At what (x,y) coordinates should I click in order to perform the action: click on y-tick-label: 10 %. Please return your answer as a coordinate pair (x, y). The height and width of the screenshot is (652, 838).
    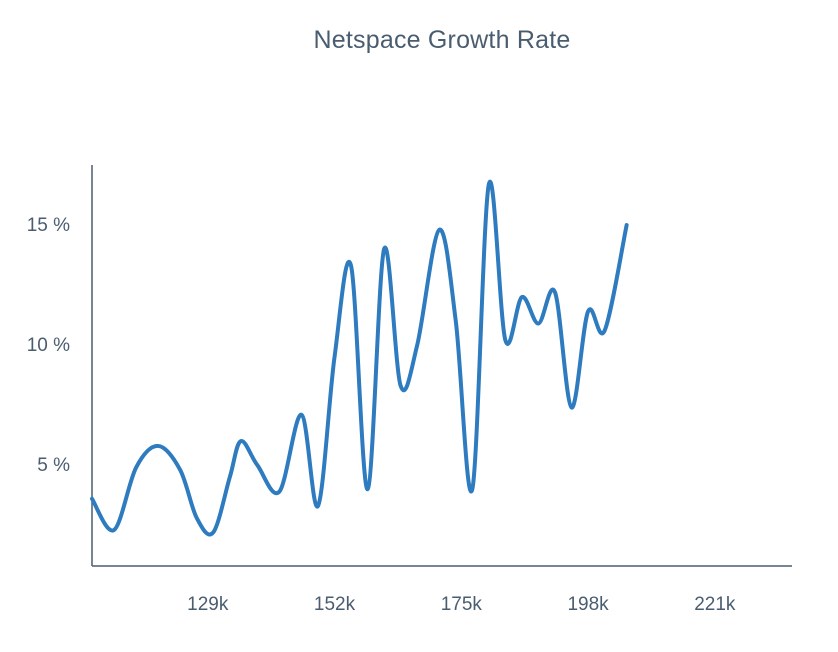
    Looking at the image, I should click on (48, 345).